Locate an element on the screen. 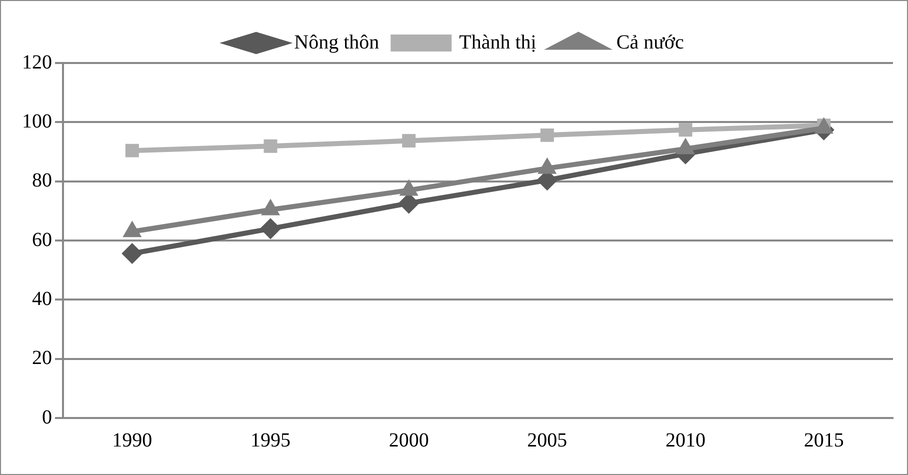 The height and width of the screenshot is (475, 908). x-tick-label: 2015 is located at coordinates (824, 440).